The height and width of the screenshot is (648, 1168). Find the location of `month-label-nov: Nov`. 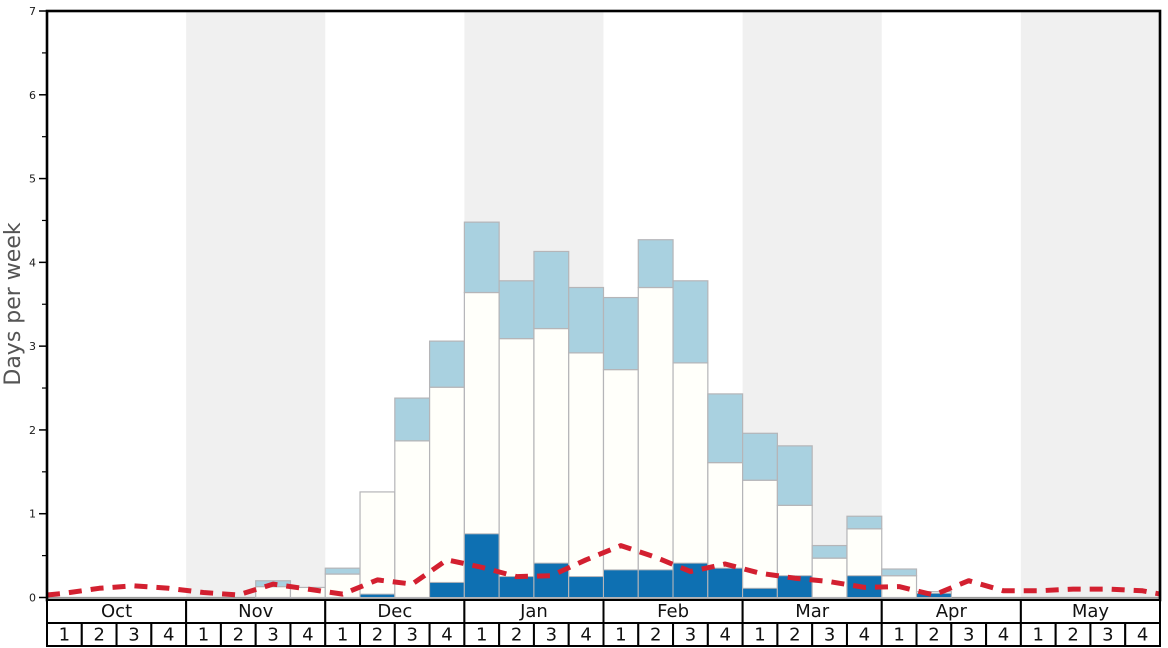

month-label-nov: Nov is located at coordinates (255, 611).